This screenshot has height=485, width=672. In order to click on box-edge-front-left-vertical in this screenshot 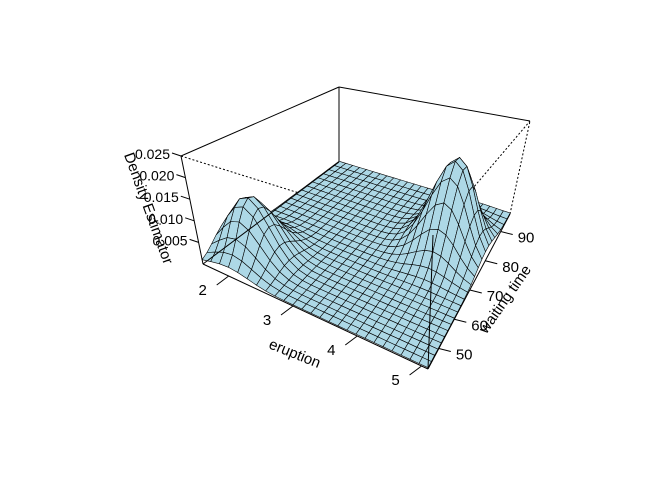, I will do `click(192, 210)`.